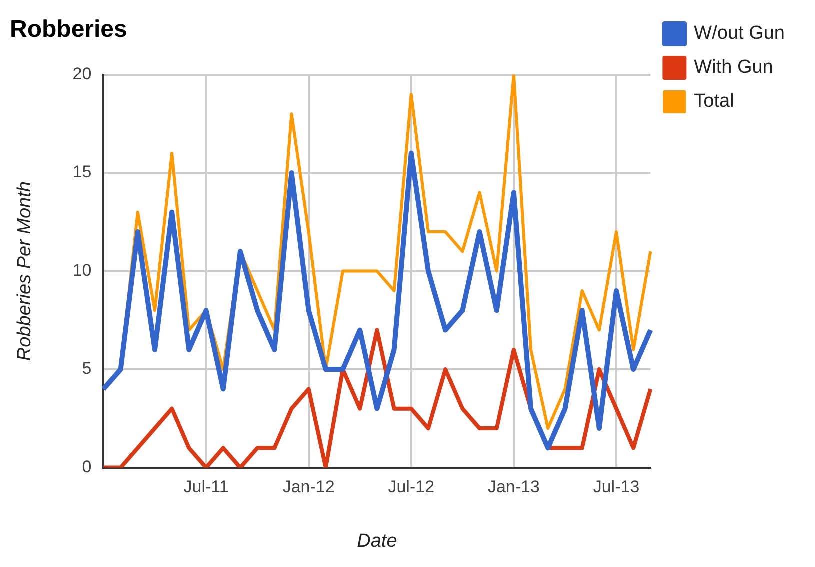 This screenshot has height=567, width=815. Describe the element at coordinates (25, 272) in the screenshot. I see `y-axis-title: Robberies Per Month` at that location.